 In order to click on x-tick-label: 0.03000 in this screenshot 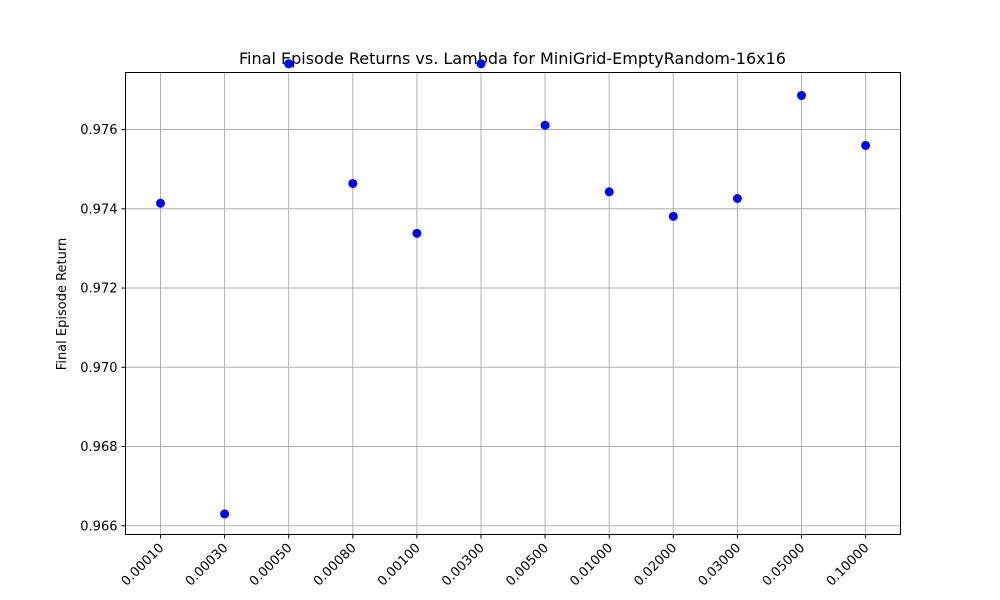, I will do `click(720, 565)`.